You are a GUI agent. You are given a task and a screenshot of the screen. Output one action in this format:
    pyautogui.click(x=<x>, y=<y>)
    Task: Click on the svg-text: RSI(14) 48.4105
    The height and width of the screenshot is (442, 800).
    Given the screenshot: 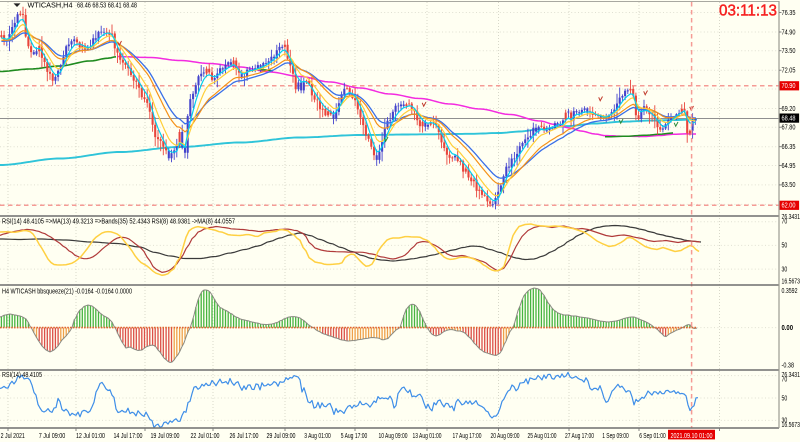 What is the action you would take?
    pyautogui.click(x=22, y=375)
    